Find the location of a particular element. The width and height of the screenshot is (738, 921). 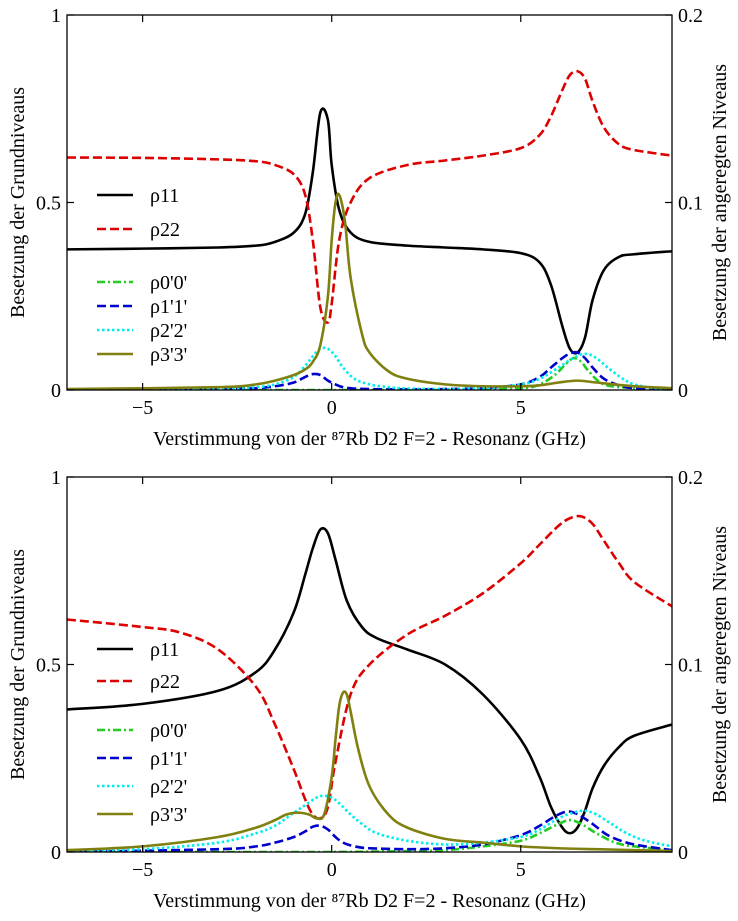

legend: ρ11 ρ22 ρ0'0' ρ1'1' ρ2'2' ρ3'3' is located at coordinates (142, 732).